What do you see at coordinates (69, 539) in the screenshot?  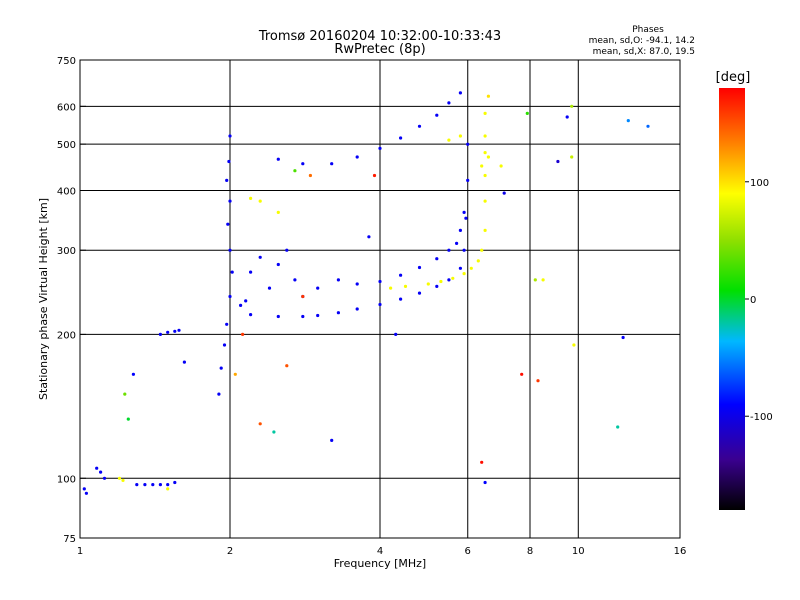 I see `y-tick-label: 75` at bounding box center [69, 539].